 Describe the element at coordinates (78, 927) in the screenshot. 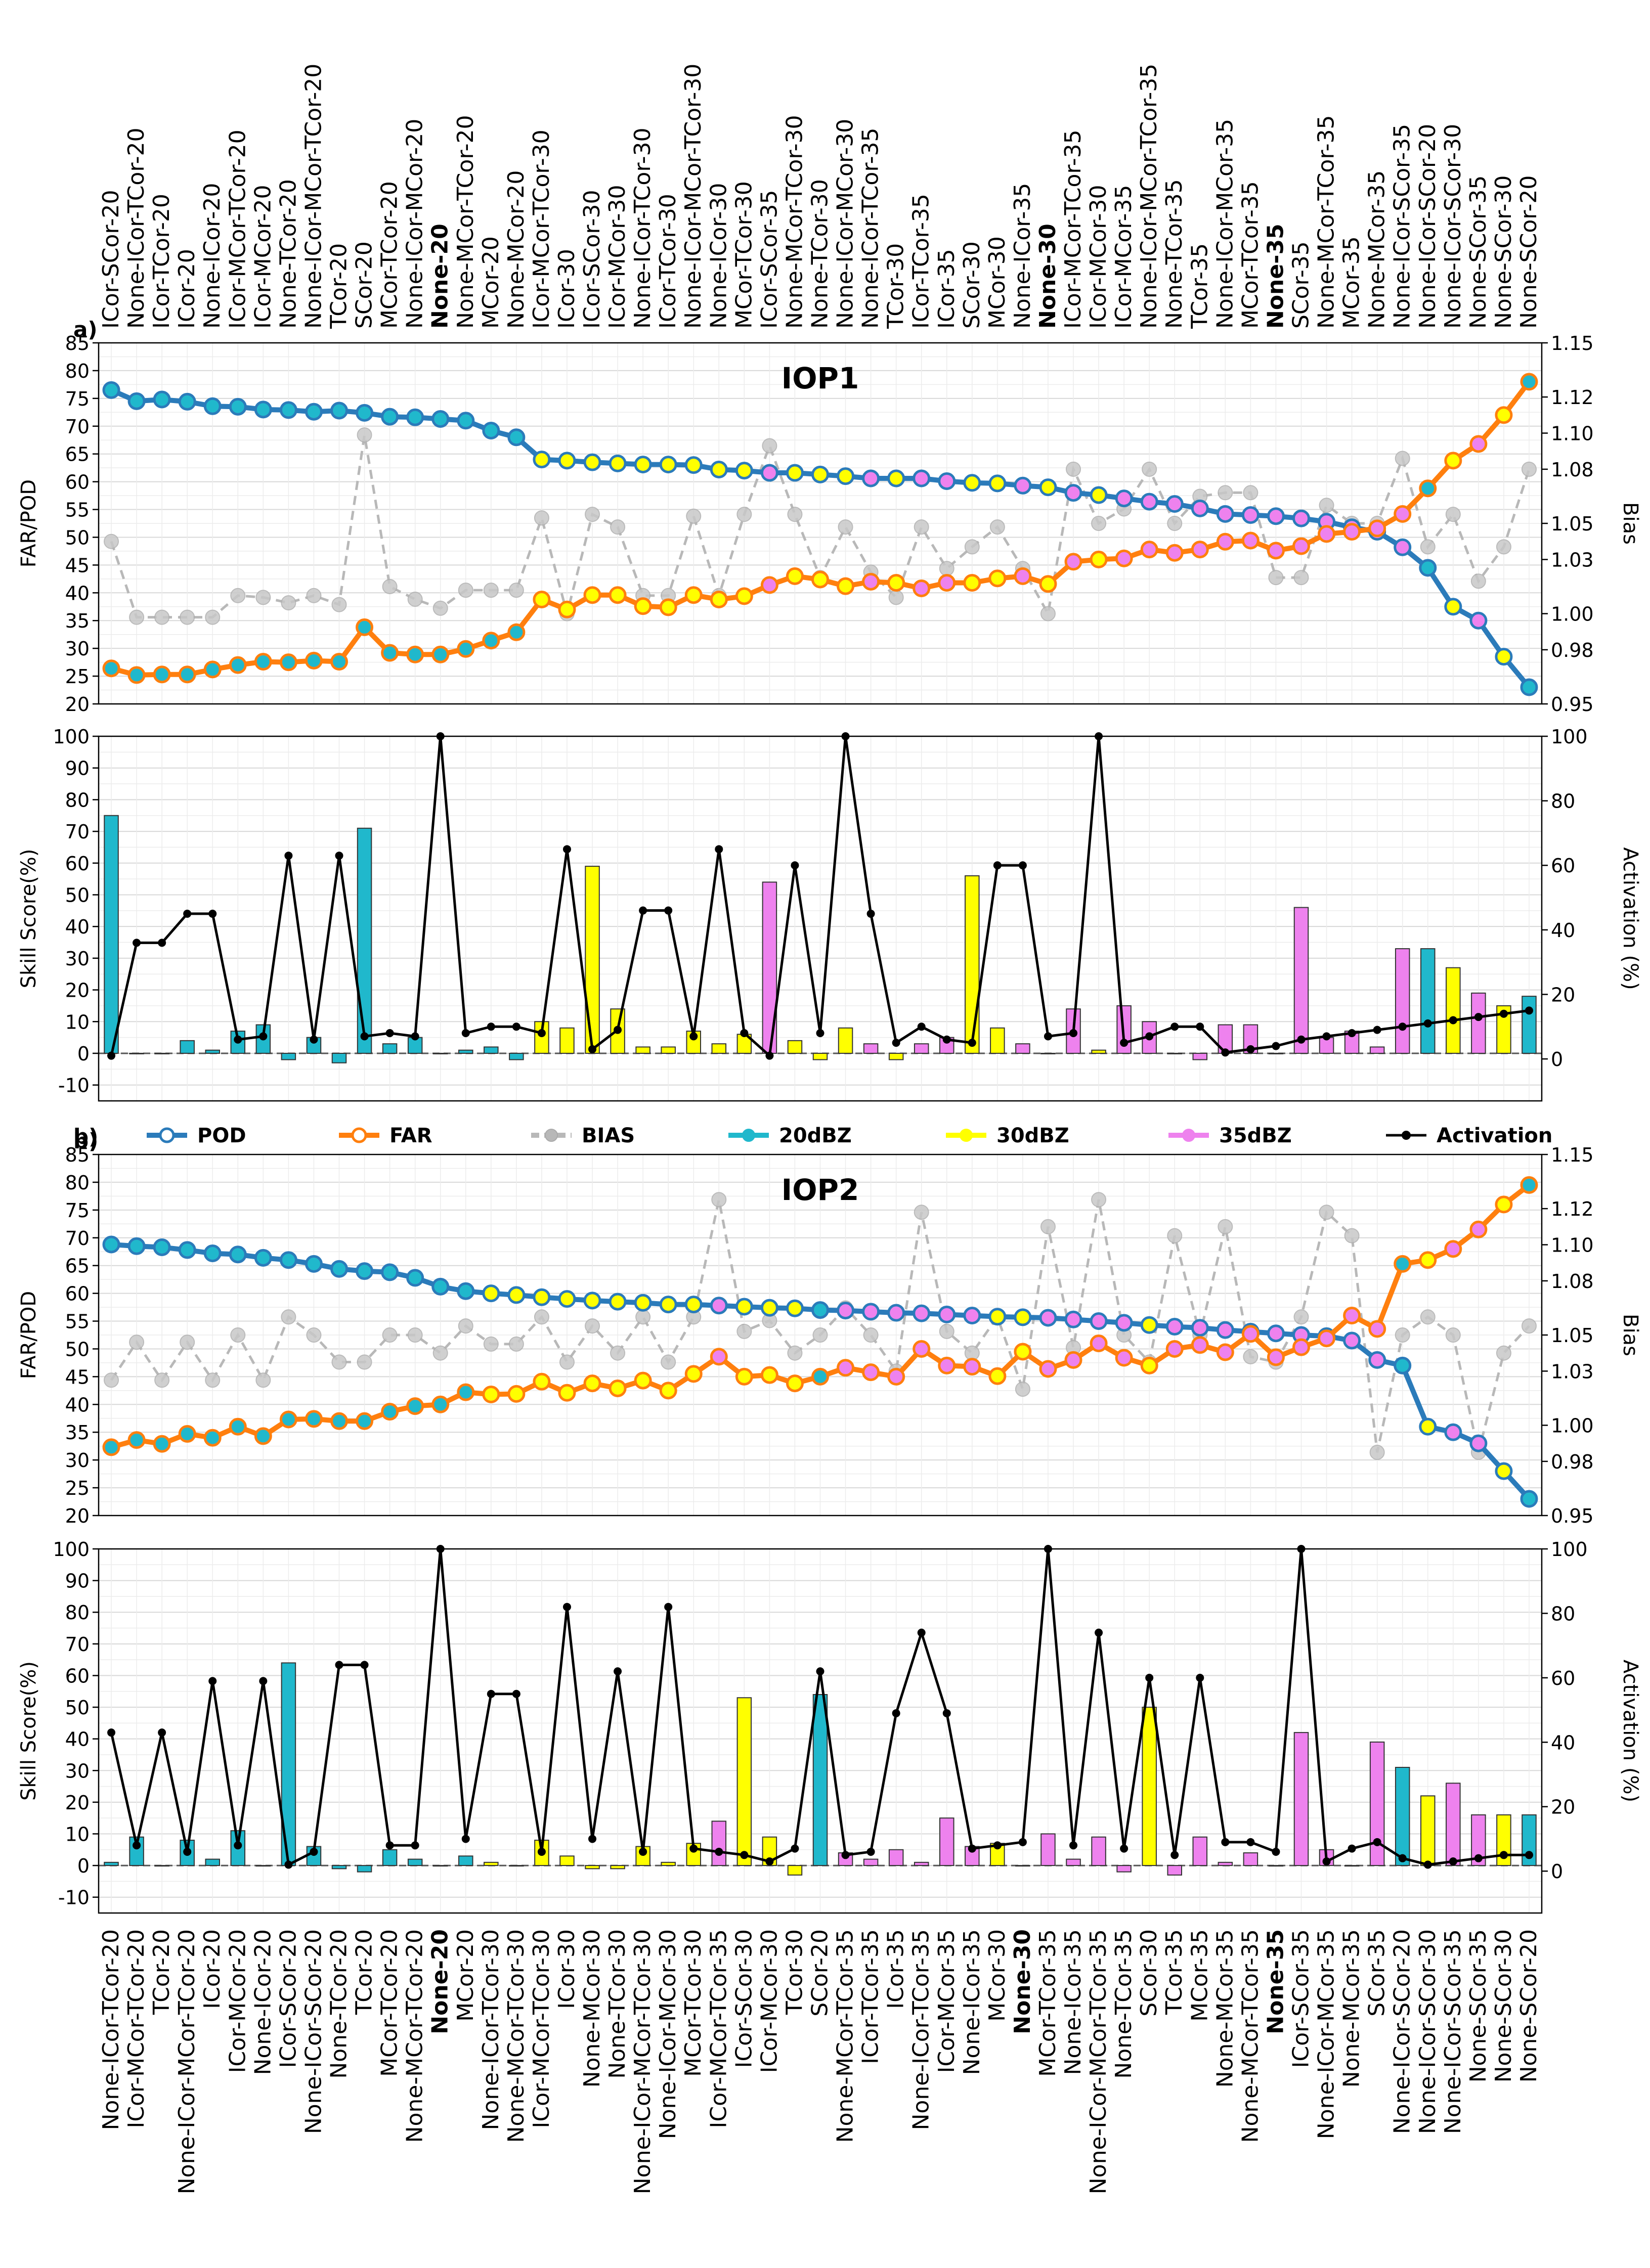

I see `ytick-label-left: 40` at that location.